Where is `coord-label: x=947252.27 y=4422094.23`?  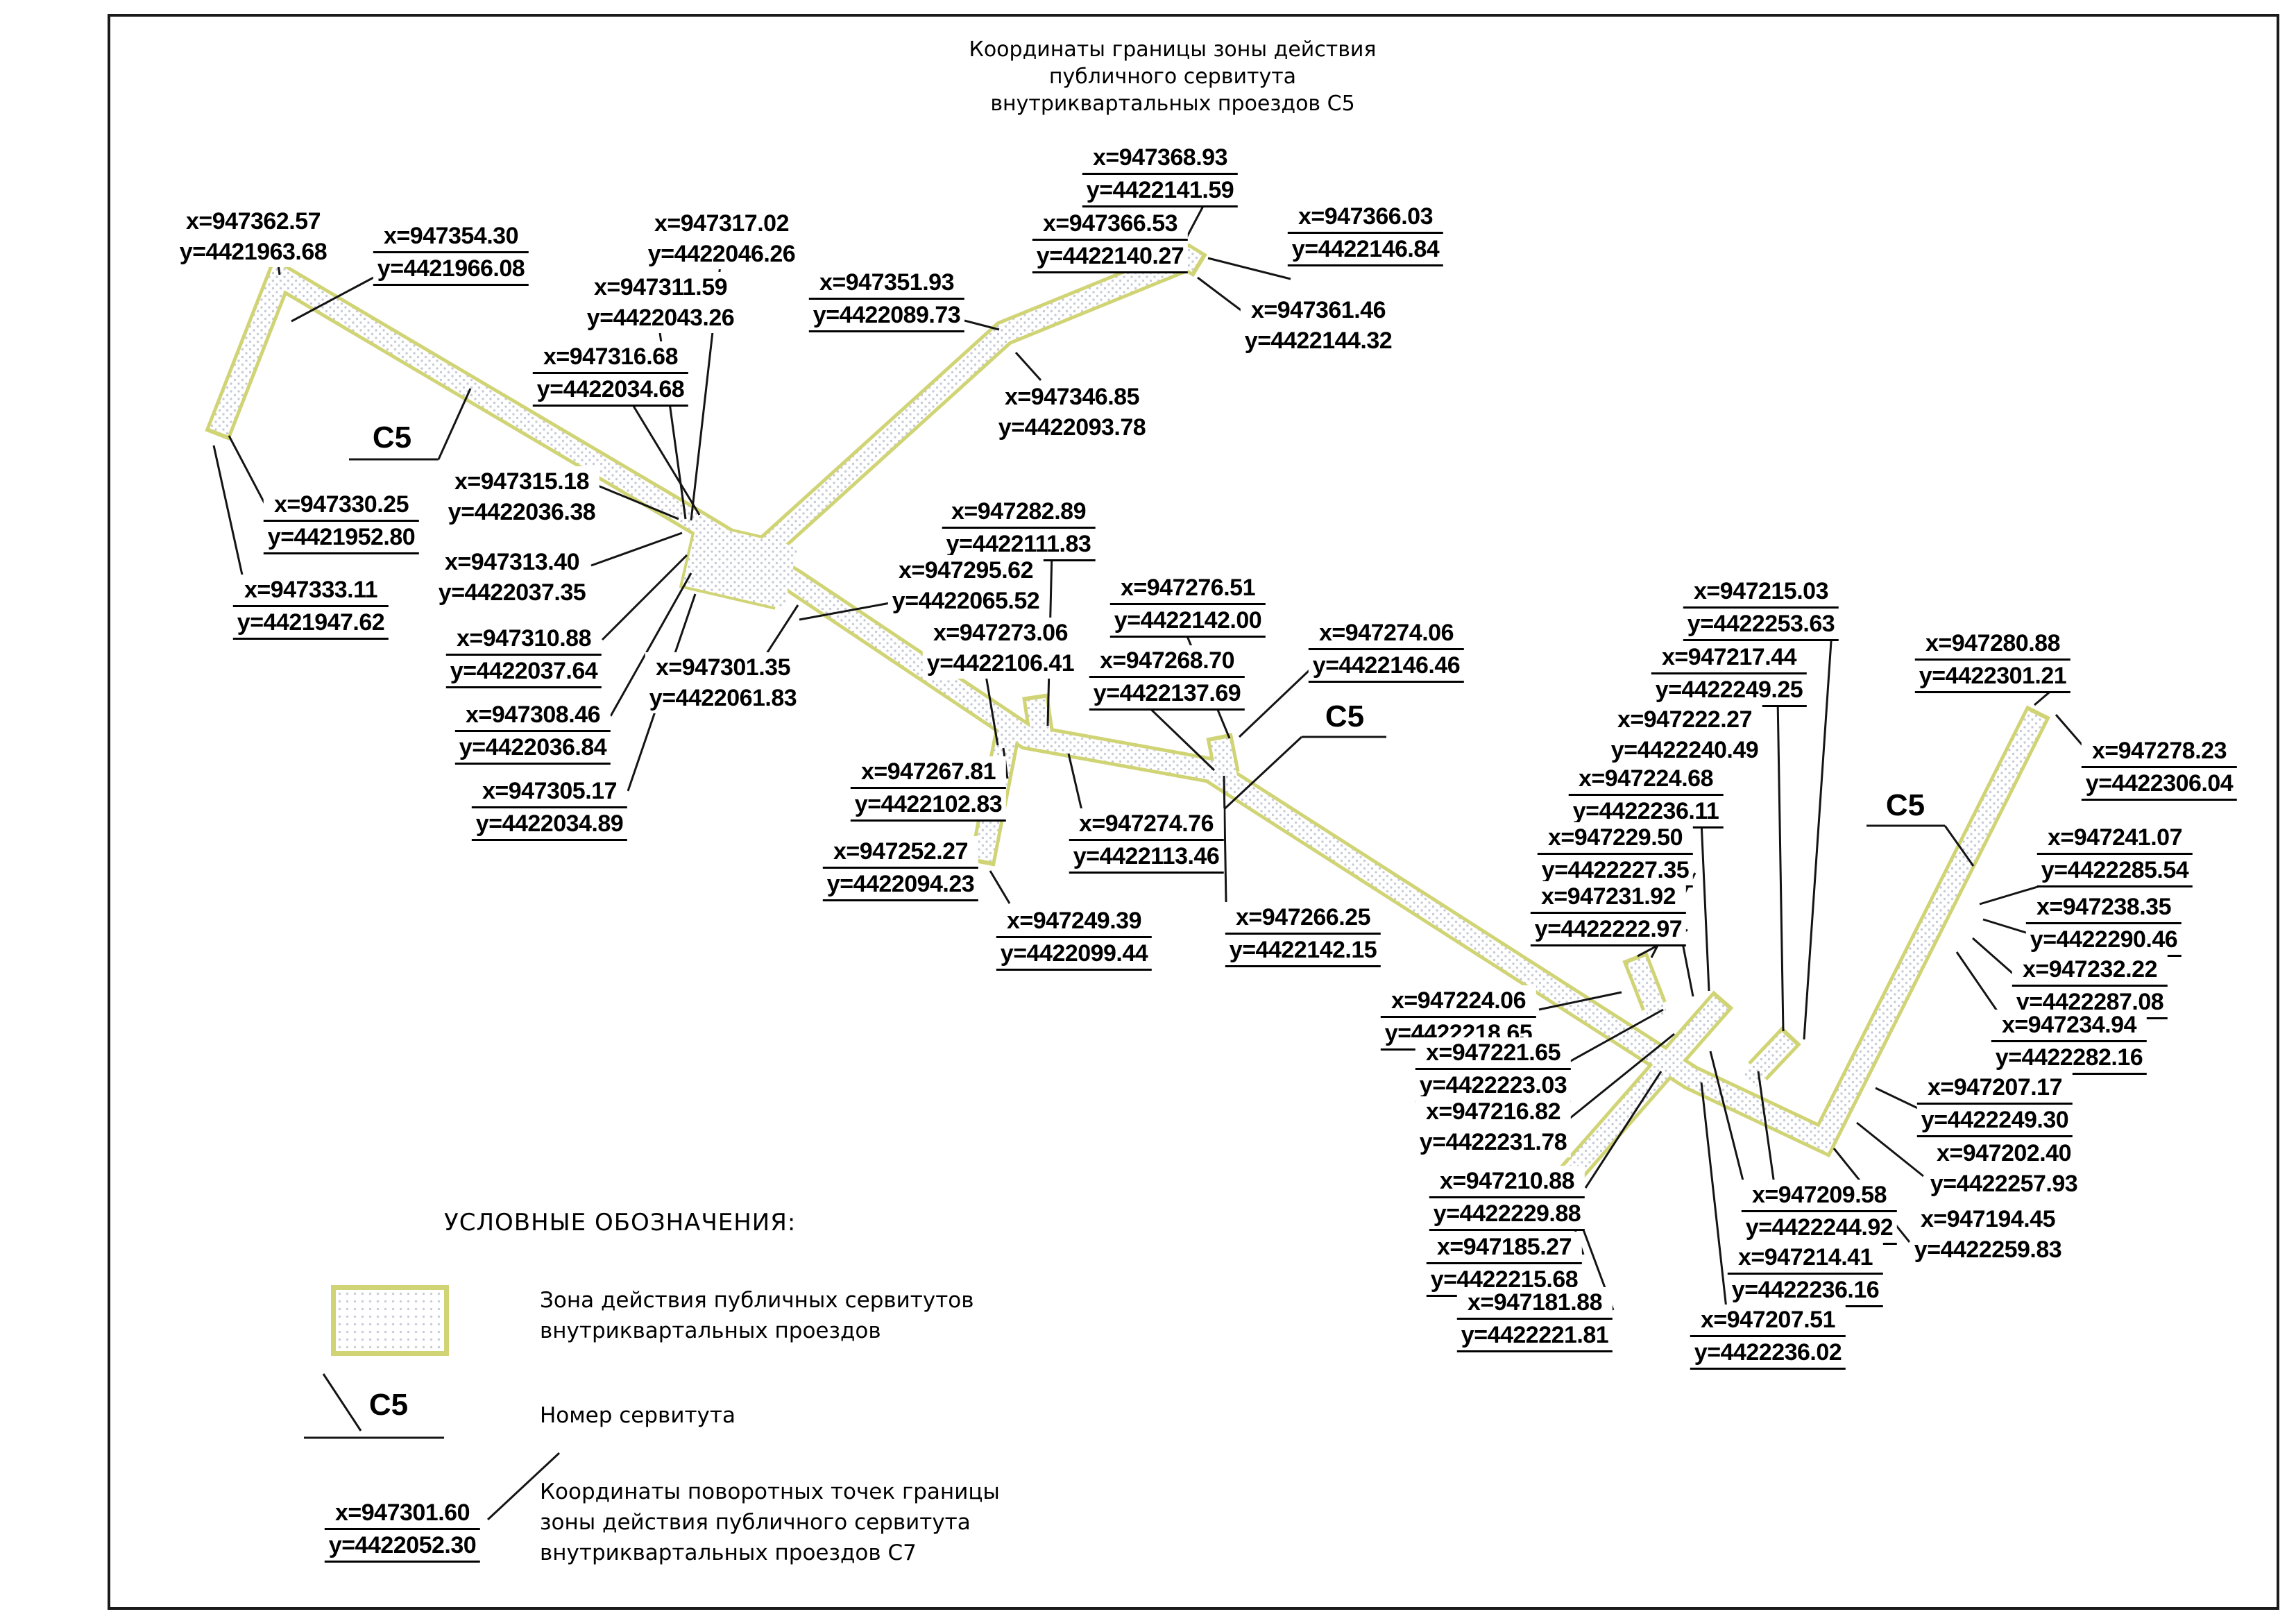
coord-label: x=947252.27 y=4422094.23 is located at coordinates (900, 868).